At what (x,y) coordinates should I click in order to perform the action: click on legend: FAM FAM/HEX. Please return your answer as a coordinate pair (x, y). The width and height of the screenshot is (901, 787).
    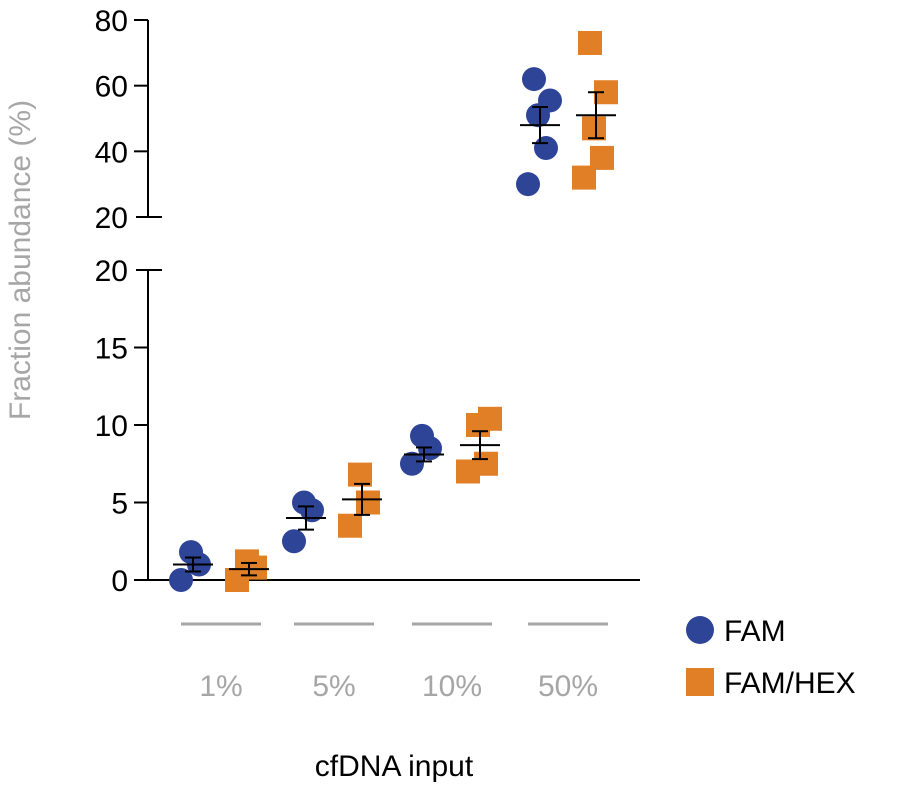
    Looking at the image, I should click on (771, 657).